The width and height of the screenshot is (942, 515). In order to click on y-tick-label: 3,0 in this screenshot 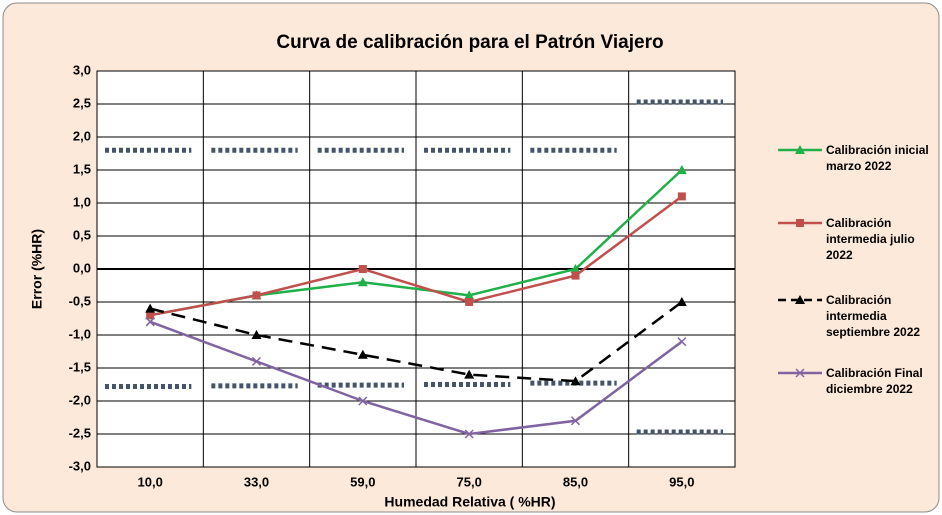, I will do `click(82, 69)`.